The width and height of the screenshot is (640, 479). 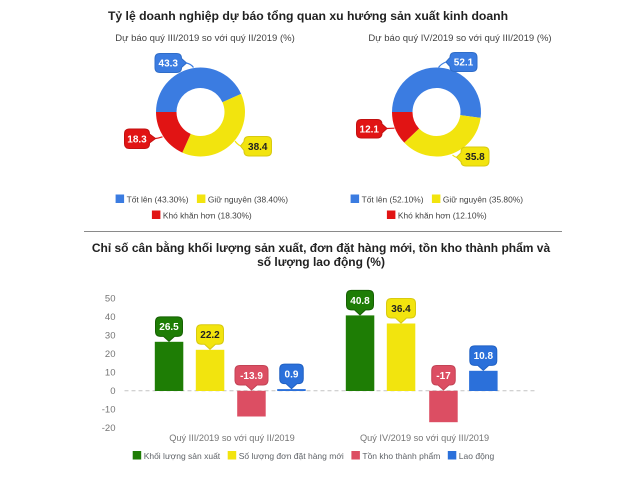 What do you see at coordinates (475, 157) in the screenshot?
I see `svg-text: 35.8` at bounding box center [475, 157].